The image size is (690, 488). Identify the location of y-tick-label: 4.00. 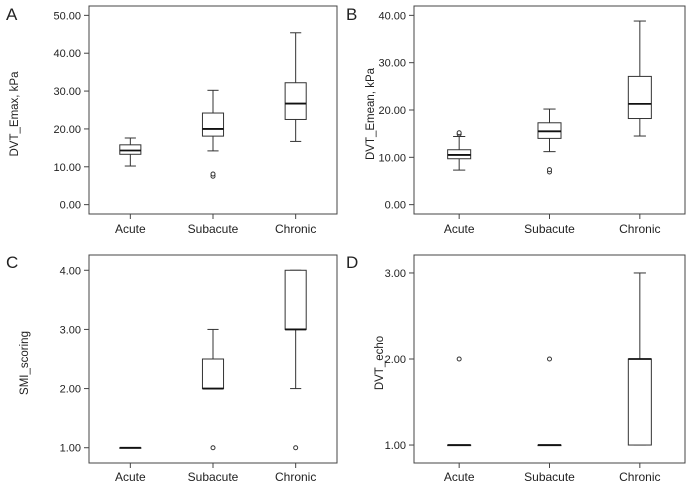
(70, 271).